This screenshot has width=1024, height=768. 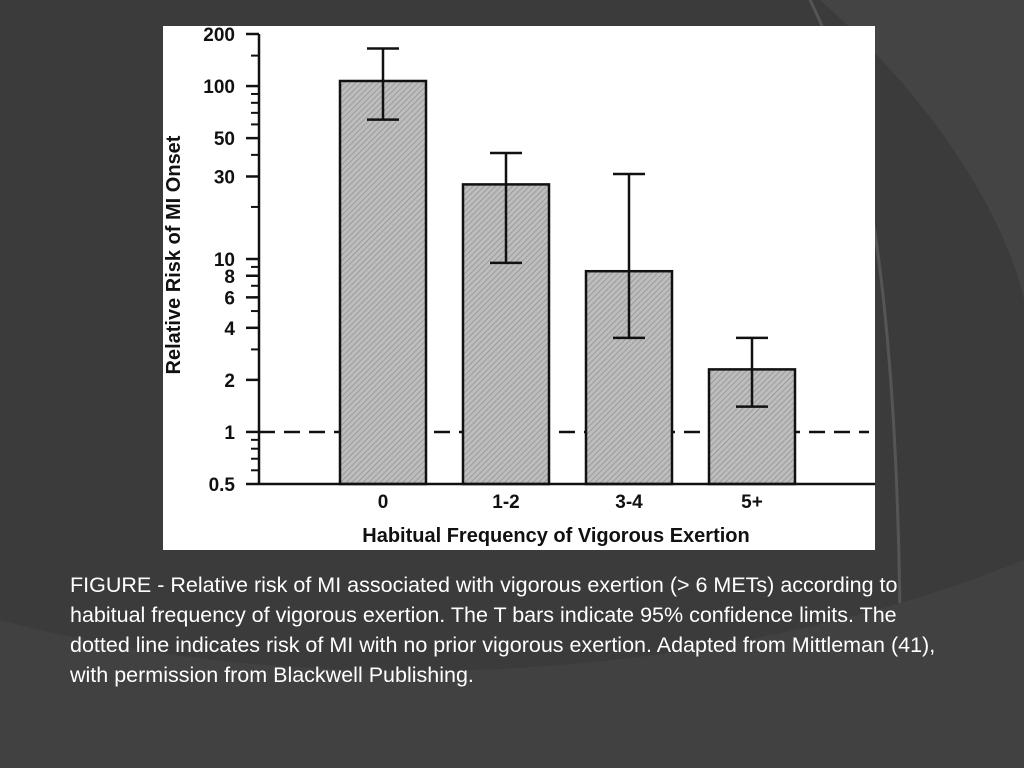 I want to click on y-tick-label: 1, so click(x=229, y=433).